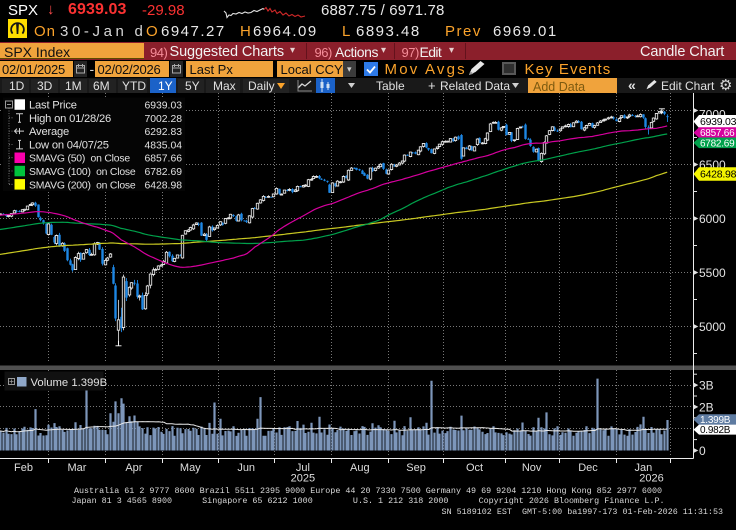  Describe the element at coordinates (79, 159) in the screenshot. I see `svg-text: SMAVG (50) on Close` at that location.